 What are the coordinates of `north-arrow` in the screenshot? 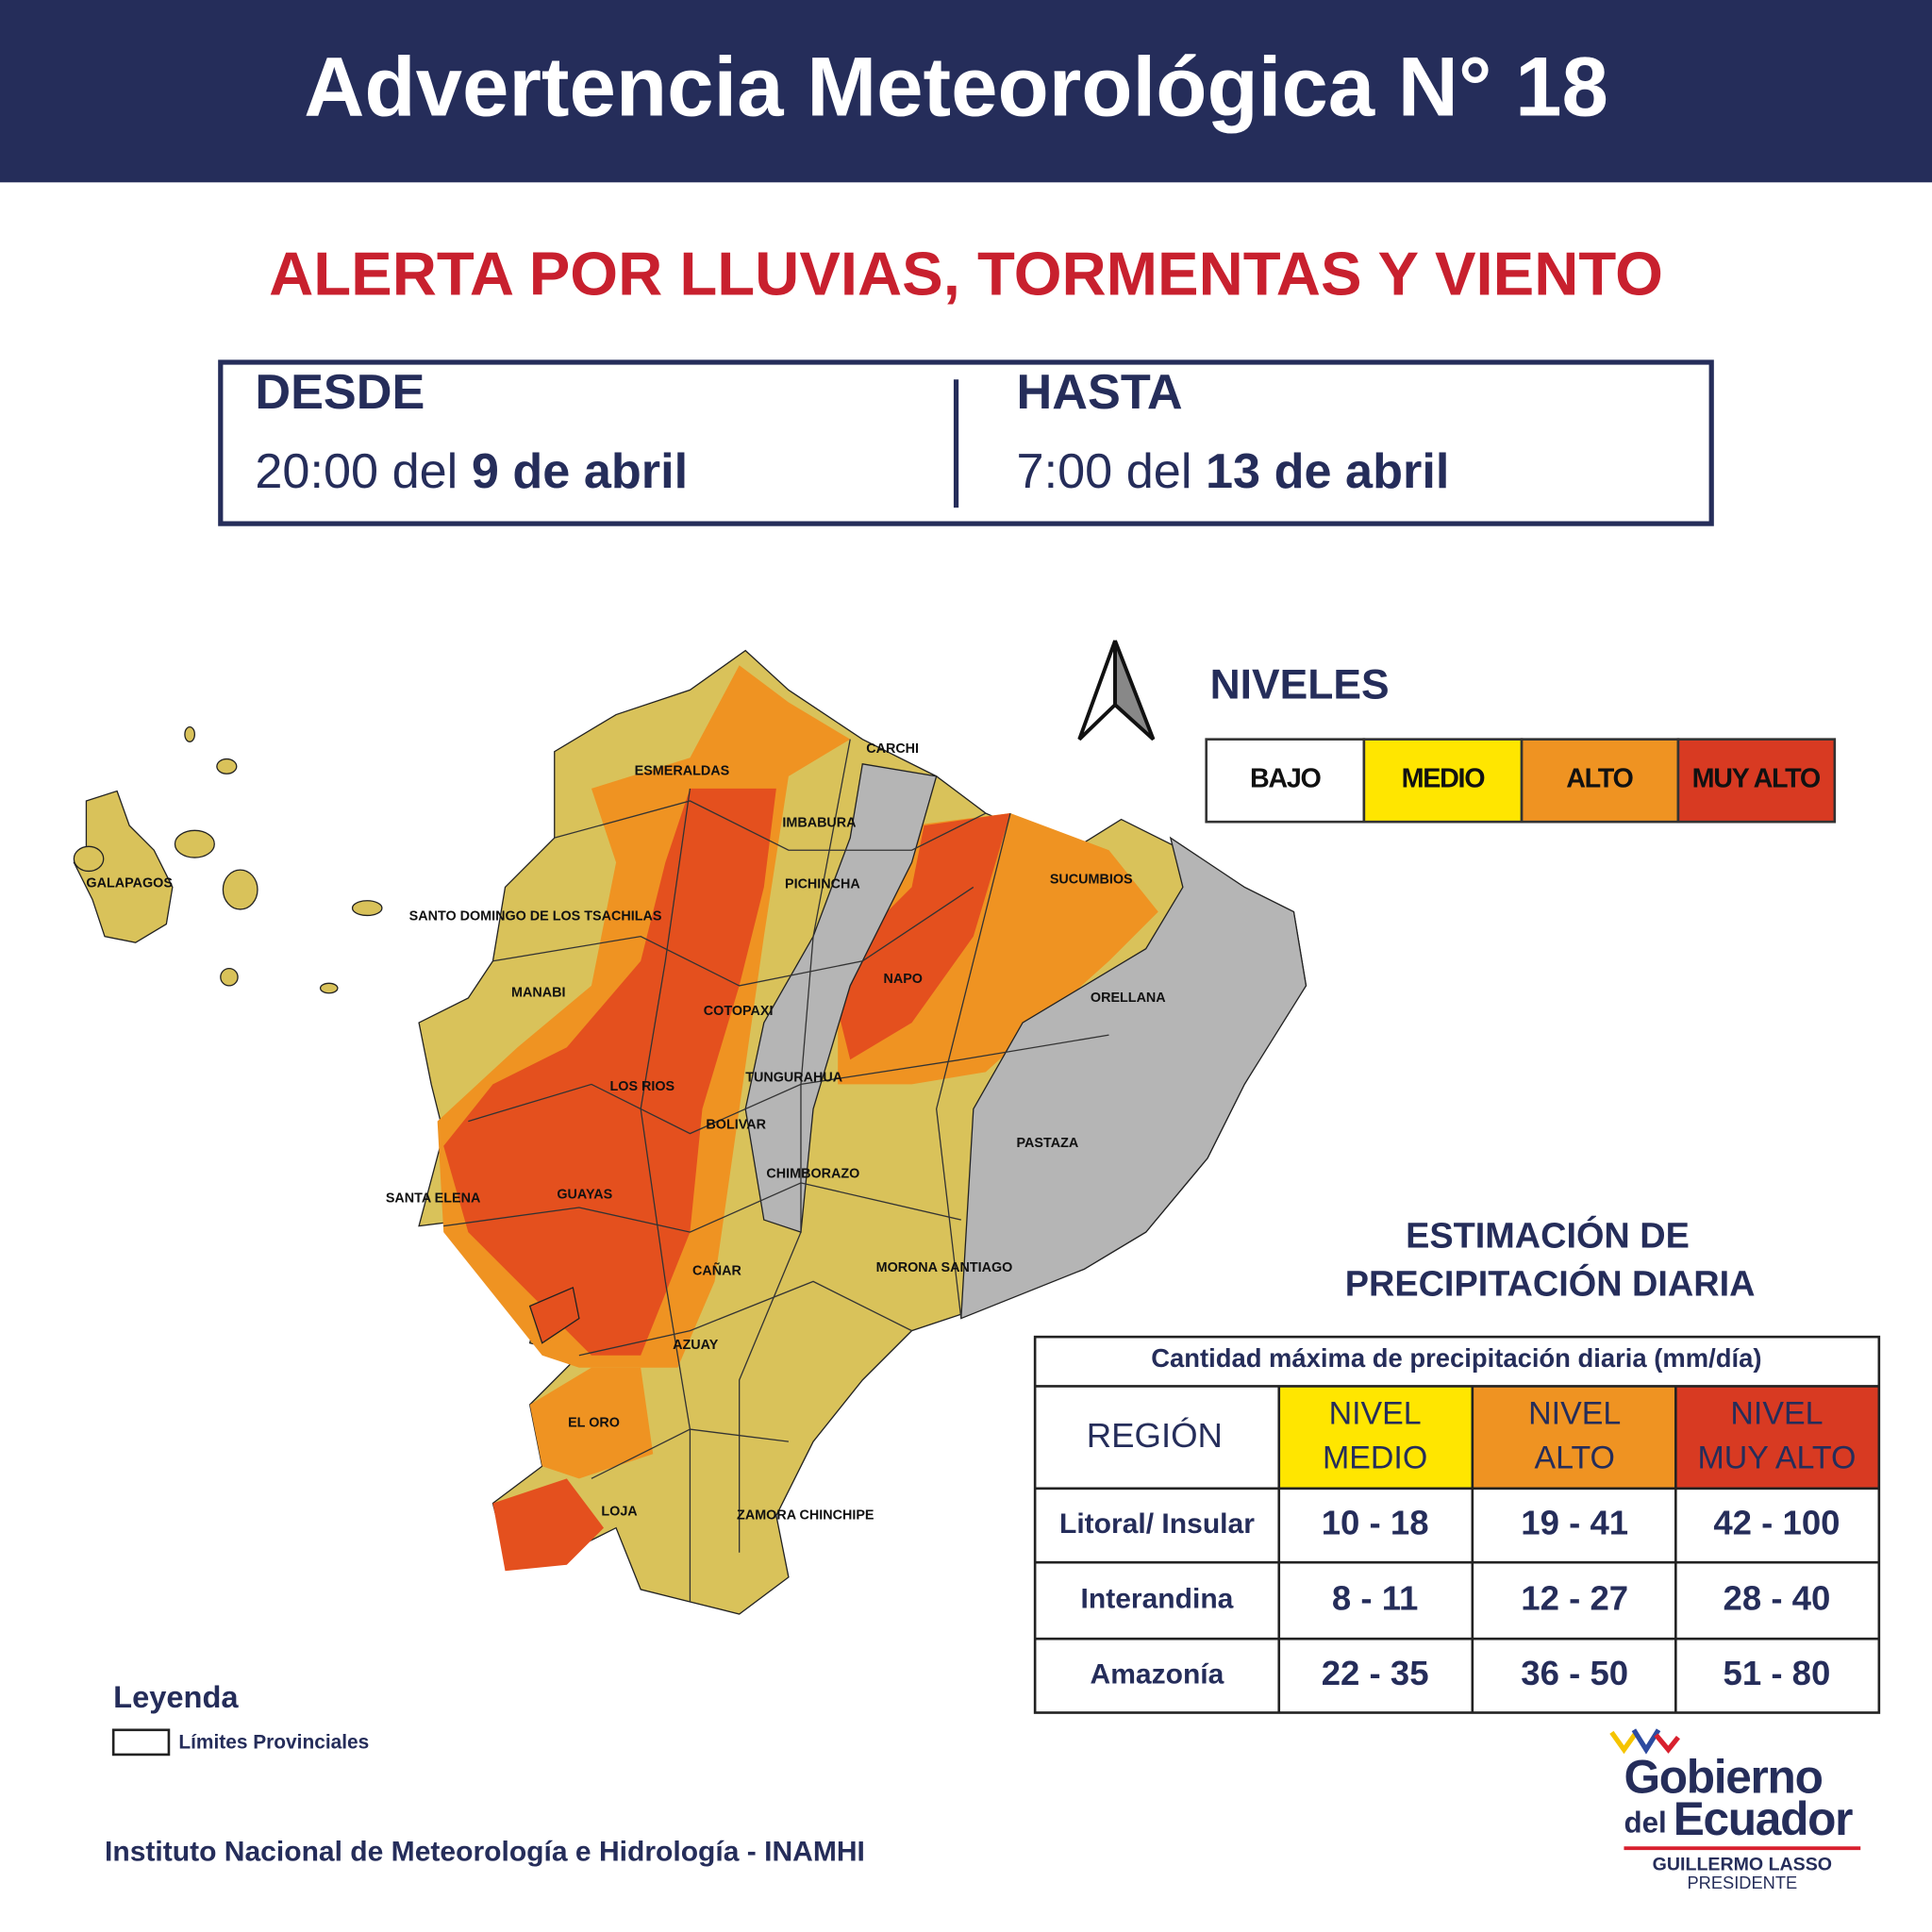 It's located at (1116, 691).